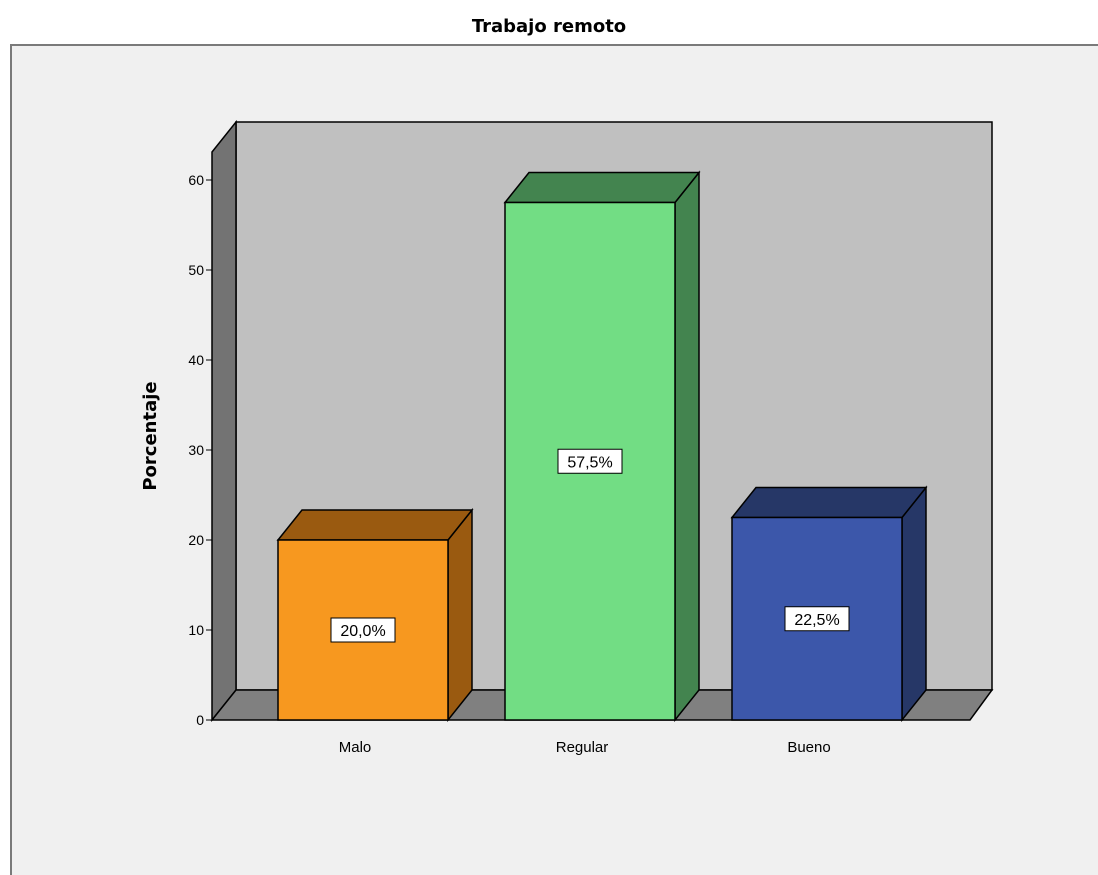 The height and width of the screenshot is (875, 1098). I want to click on y-tick-label: 10, so click(196, 630).